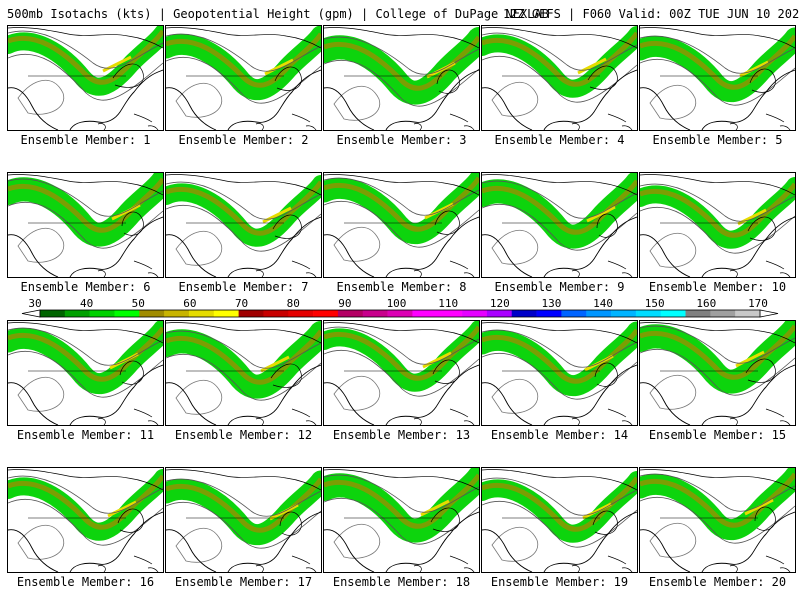  I want to click on colorbar-tick-label: 170, so click(758, 303).